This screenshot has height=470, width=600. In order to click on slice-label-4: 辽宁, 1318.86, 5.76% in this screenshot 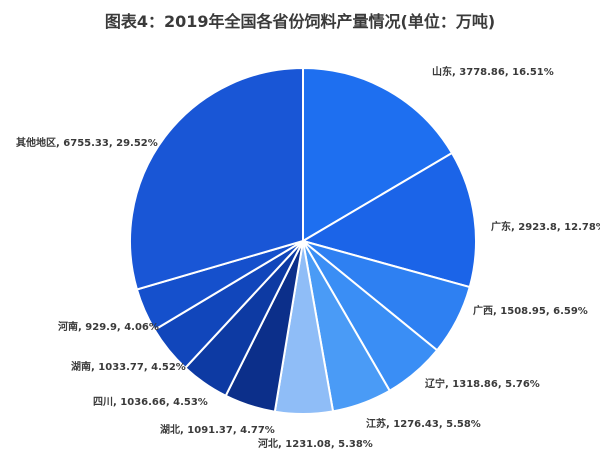, I will do `click(482, 383)`.